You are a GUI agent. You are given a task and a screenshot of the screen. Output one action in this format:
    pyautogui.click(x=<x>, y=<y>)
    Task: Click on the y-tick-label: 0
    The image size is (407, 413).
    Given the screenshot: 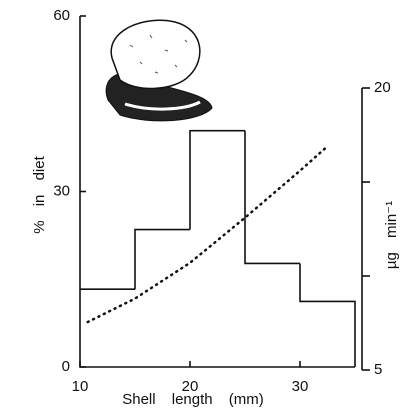 What is the action you would take?
    pyautogui.click(x=66, y=366)
    